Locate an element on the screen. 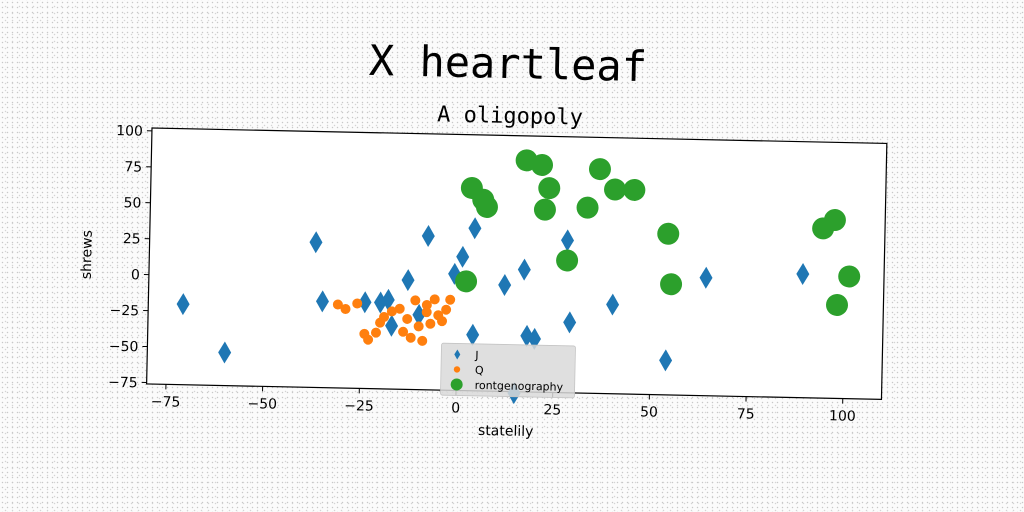  legend-entry-j: J is located at coordinates (466, 355).